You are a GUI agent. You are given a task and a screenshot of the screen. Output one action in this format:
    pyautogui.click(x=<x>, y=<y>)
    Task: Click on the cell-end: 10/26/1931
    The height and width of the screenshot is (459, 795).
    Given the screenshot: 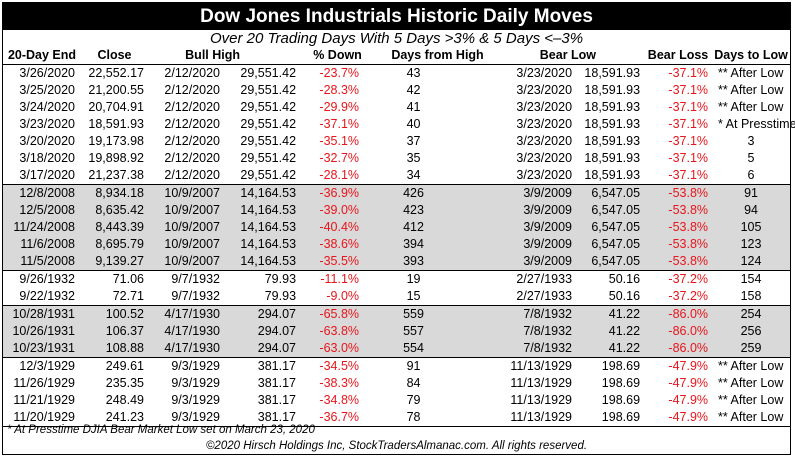 What is the action you would take?
    pyautogui.click(x=42, y=331)
    